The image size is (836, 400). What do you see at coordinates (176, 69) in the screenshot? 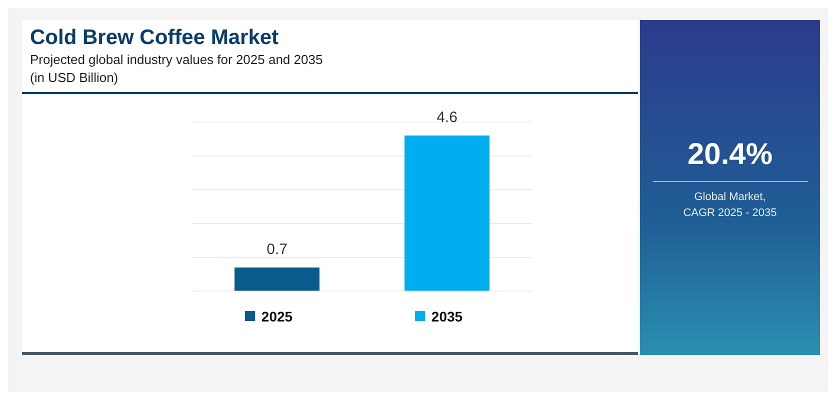
I see `chart-subtitle: Projected global industry values for 2025 and 2035 (in USD Billion)` at bounding box center [176, 69].